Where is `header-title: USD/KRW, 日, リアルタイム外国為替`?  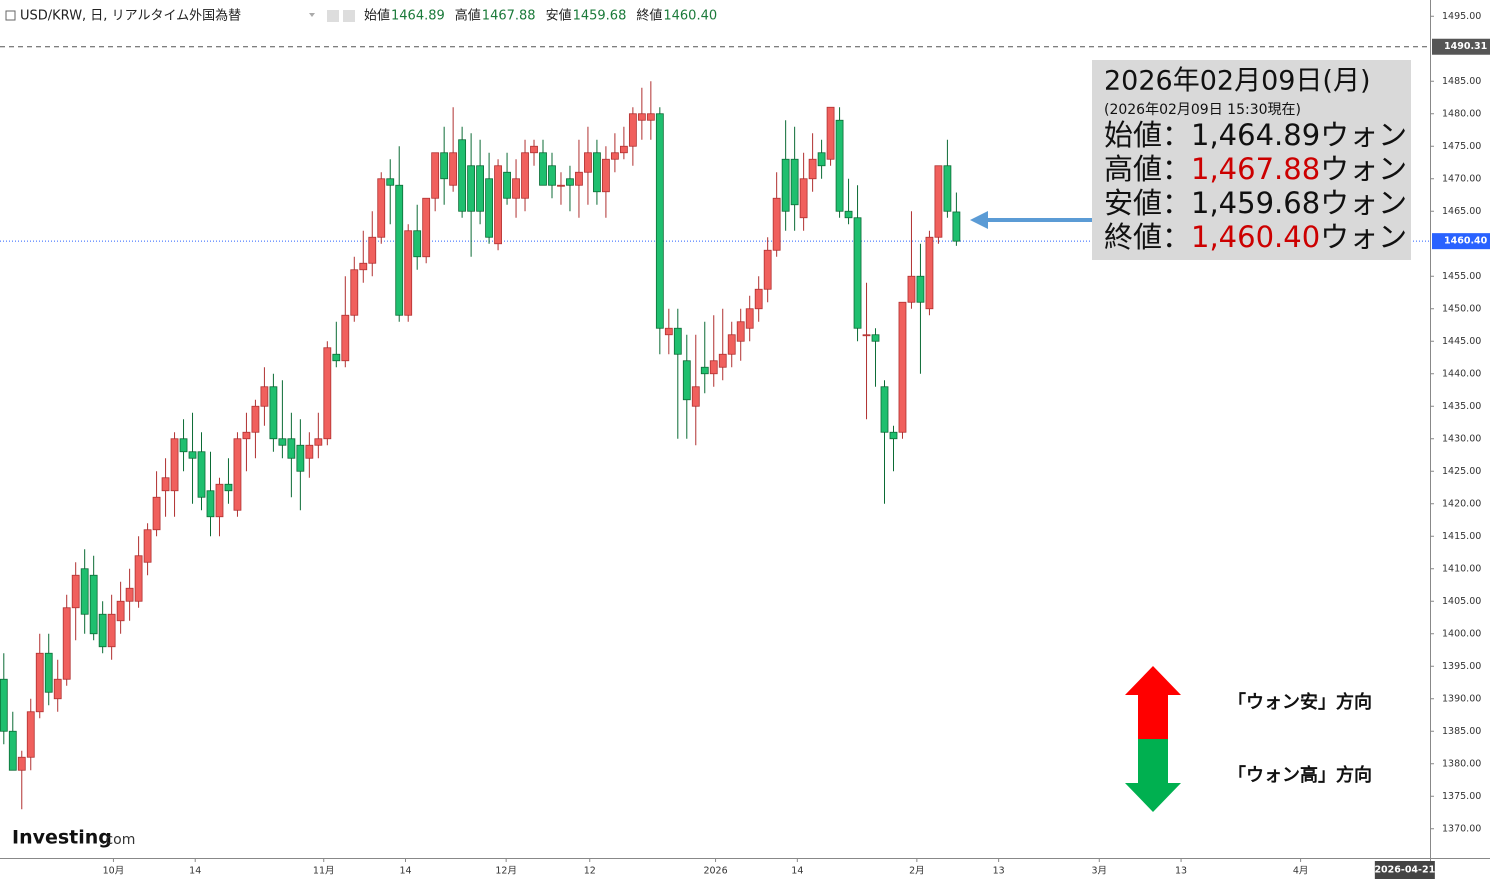
header-title: USD/KRW, 日, リアルタイム外国為替 is located at coordinates (130, 16).